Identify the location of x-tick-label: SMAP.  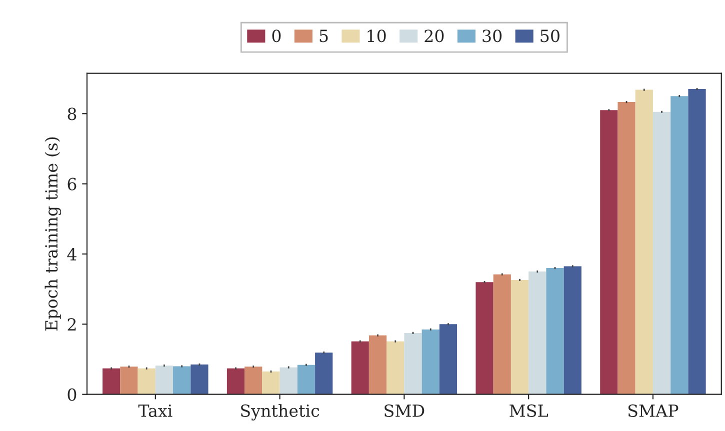
(653, 410).